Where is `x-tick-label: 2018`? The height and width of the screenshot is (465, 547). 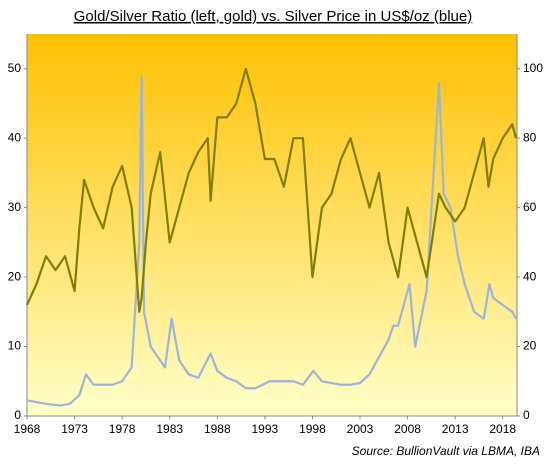 x-tick-label: 2018 is located at coordinates (502, 429).